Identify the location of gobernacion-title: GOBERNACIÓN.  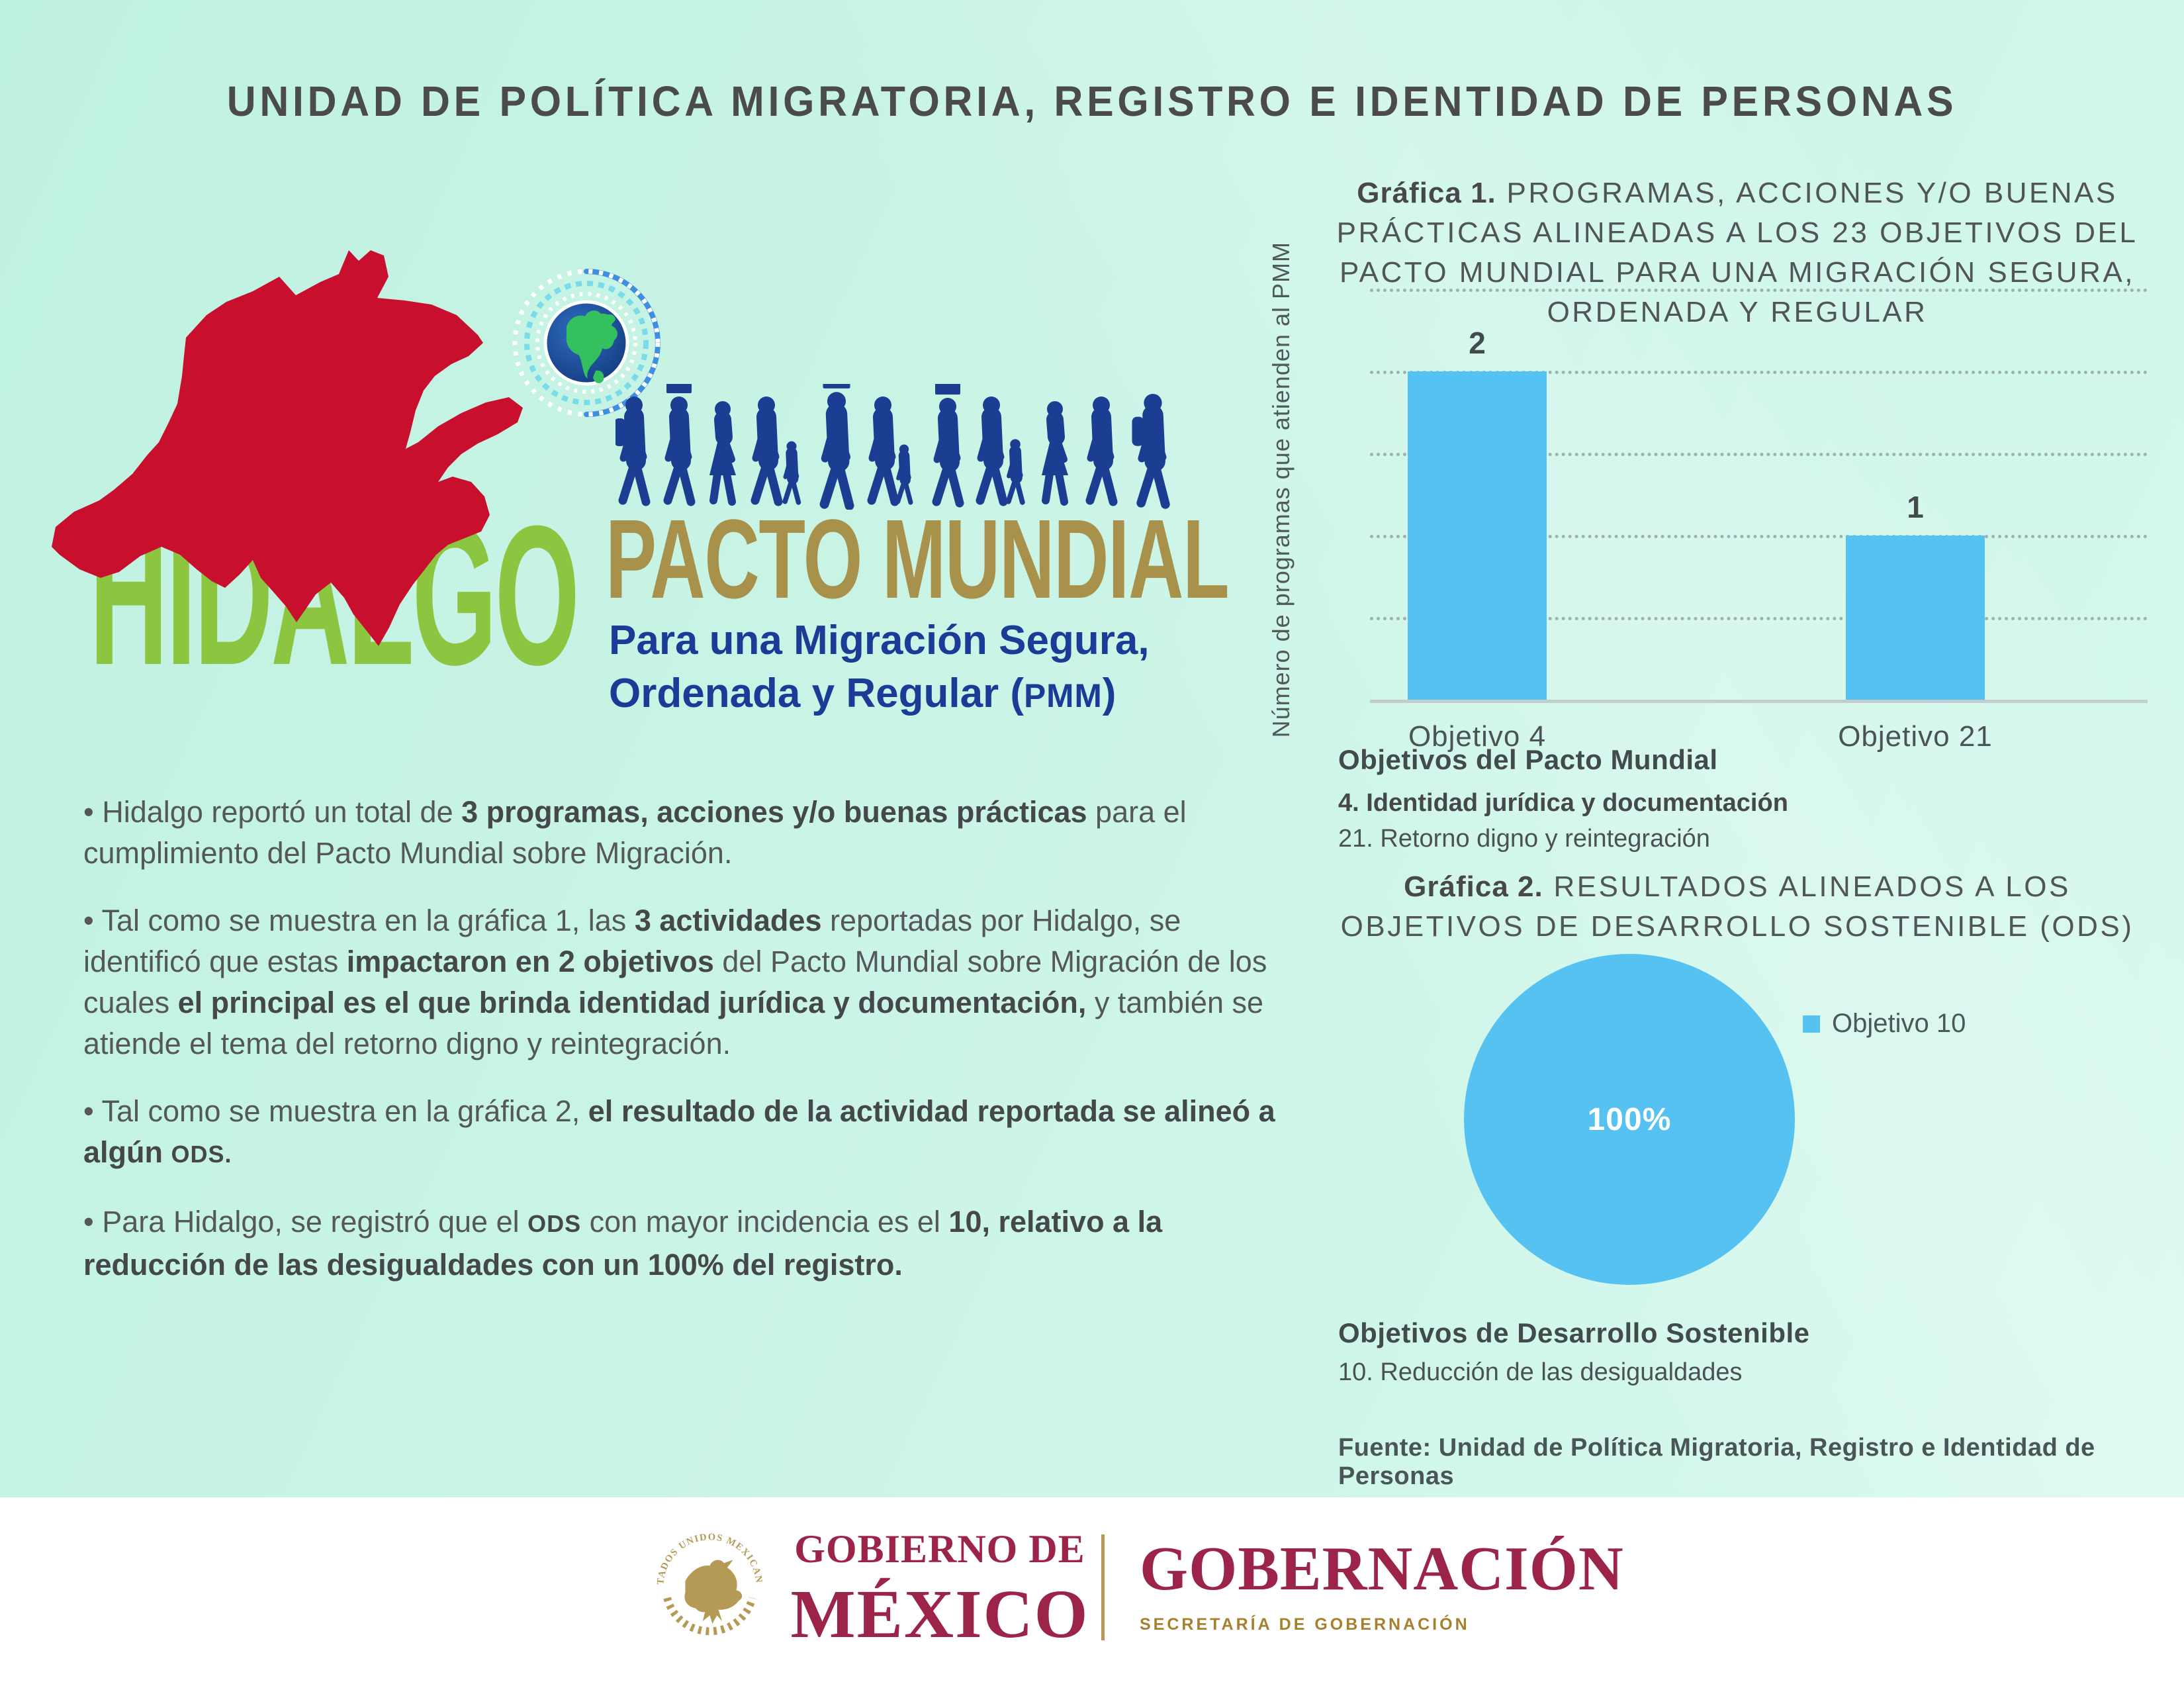
(1382, 1568).